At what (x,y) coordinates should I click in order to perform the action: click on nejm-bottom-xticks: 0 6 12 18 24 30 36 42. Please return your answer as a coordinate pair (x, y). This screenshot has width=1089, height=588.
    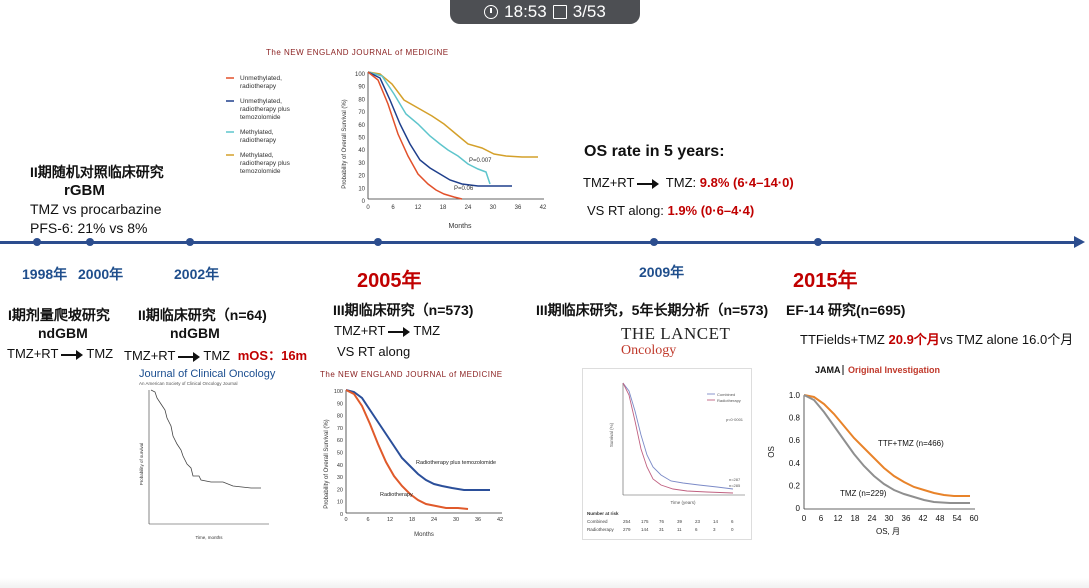
    Looking at the image, I should click on (423, 520).